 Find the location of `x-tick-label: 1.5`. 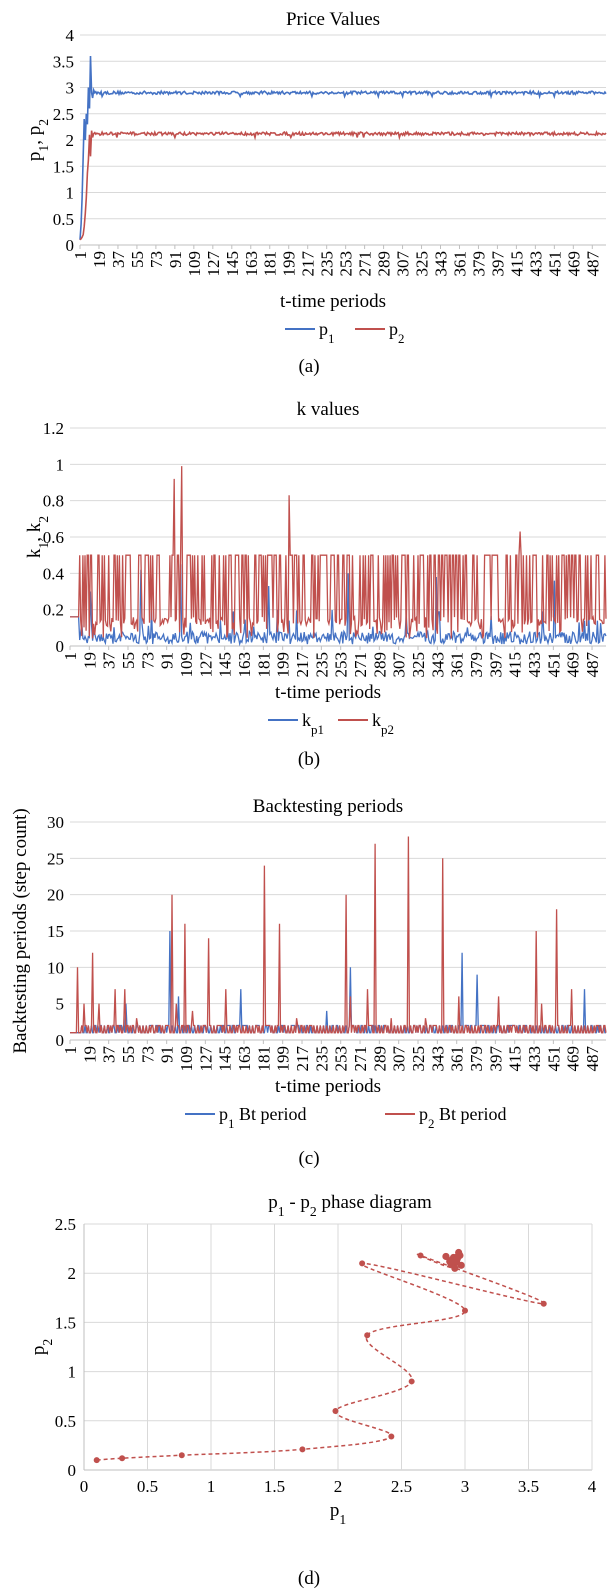

x-tick-label: 1.5 is located at coordinates (274, 1486).